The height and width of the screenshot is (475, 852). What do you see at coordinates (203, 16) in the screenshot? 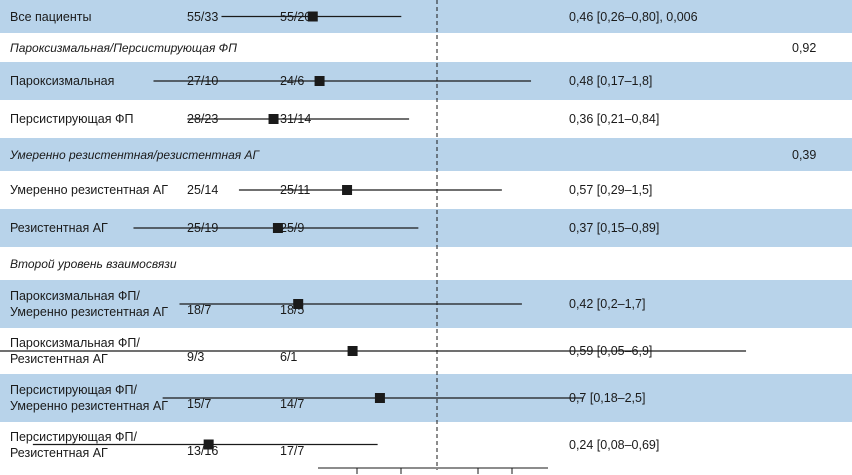
I see `control-count: 55/33` at bounding box center [203, 16].